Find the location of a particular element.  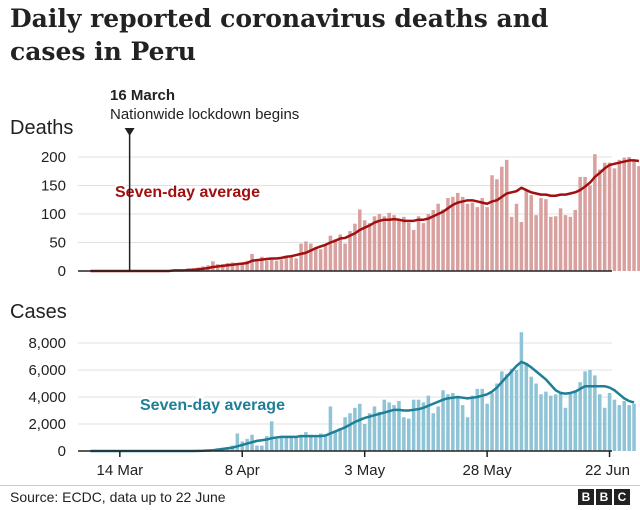

x-tick-label: 22 Jun is located at coordinates (607, 470).